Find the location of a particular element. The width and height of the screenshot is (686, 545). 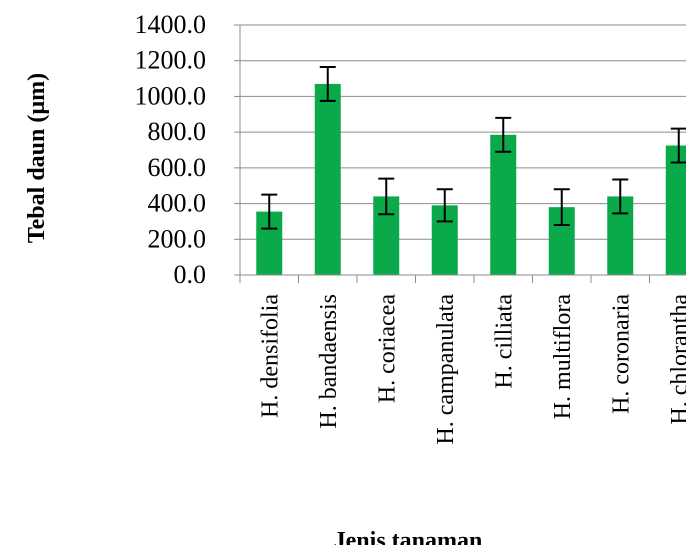

y-tick-label: 800.0 is located at coordinates (177, 131).